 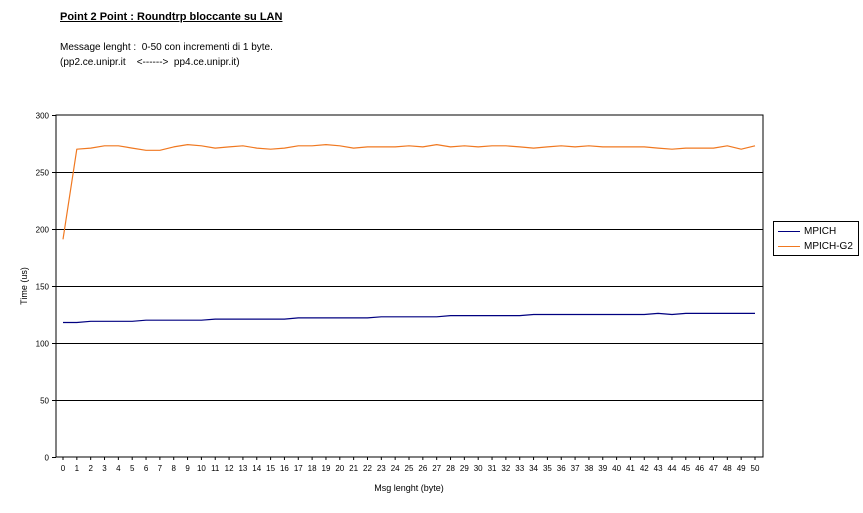 I want to click on legend-swatch-mpich, so click(x=789, y=231).